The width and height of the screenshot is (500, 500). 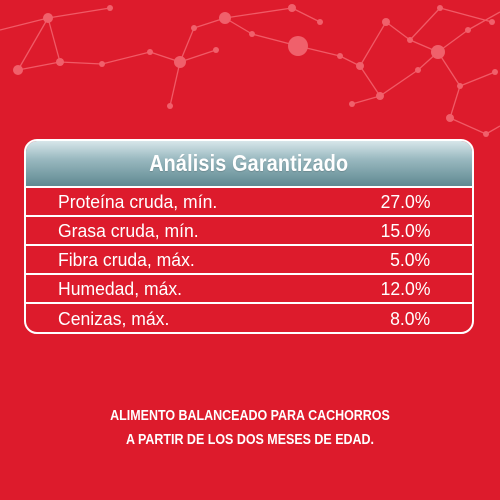 What do you see at coordinates (250, 416) in the screenshot?
I see `description-line-1: ALIMENTO BALANCEADO PARA CACHORROS` at bounding box center [250, 416].